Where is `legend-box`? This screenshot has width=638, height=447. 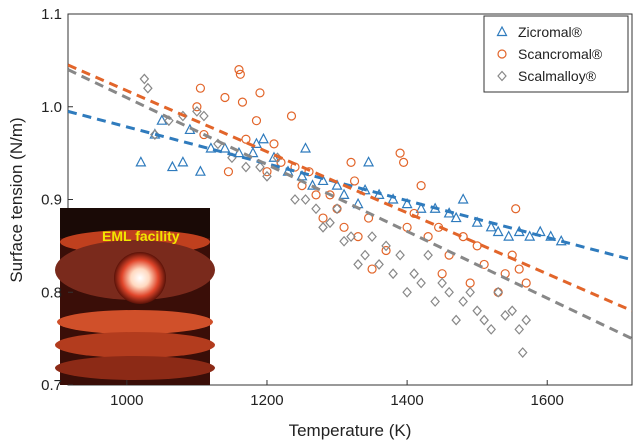
legend-box is located at coordinates (556, 54).